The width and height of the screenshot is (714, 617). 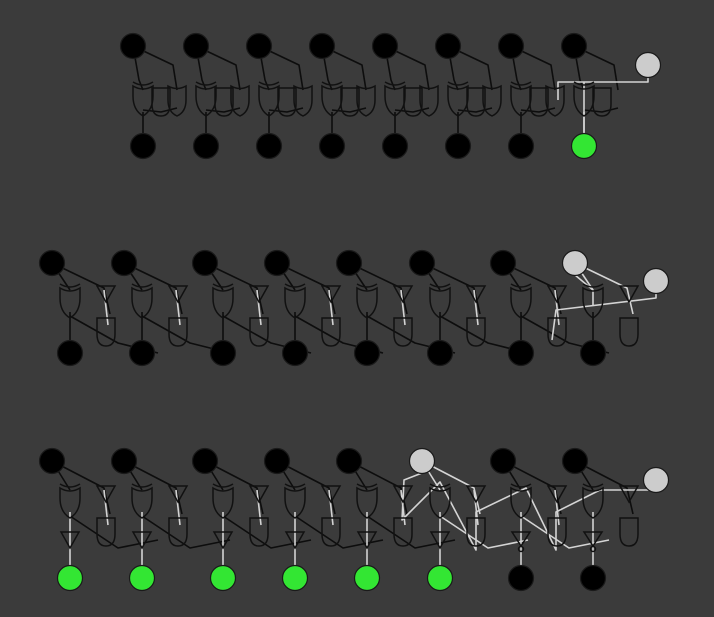 What do you see at coordinates (593, 542) in the screenshot?
I see `not-gate` at bounding box center [593, 542].